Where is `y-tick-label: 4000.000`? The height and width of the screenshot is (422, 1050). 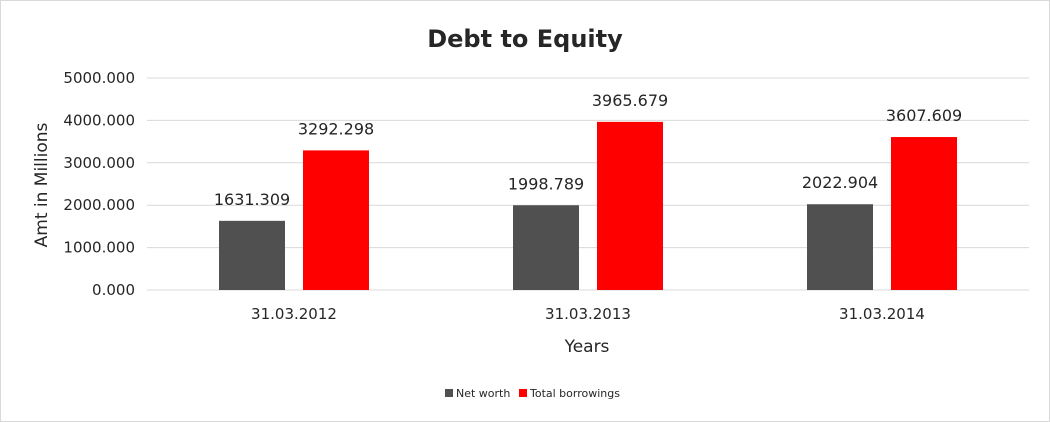
y-tick-label: 4000.000 is located at coordinates (99, 120).